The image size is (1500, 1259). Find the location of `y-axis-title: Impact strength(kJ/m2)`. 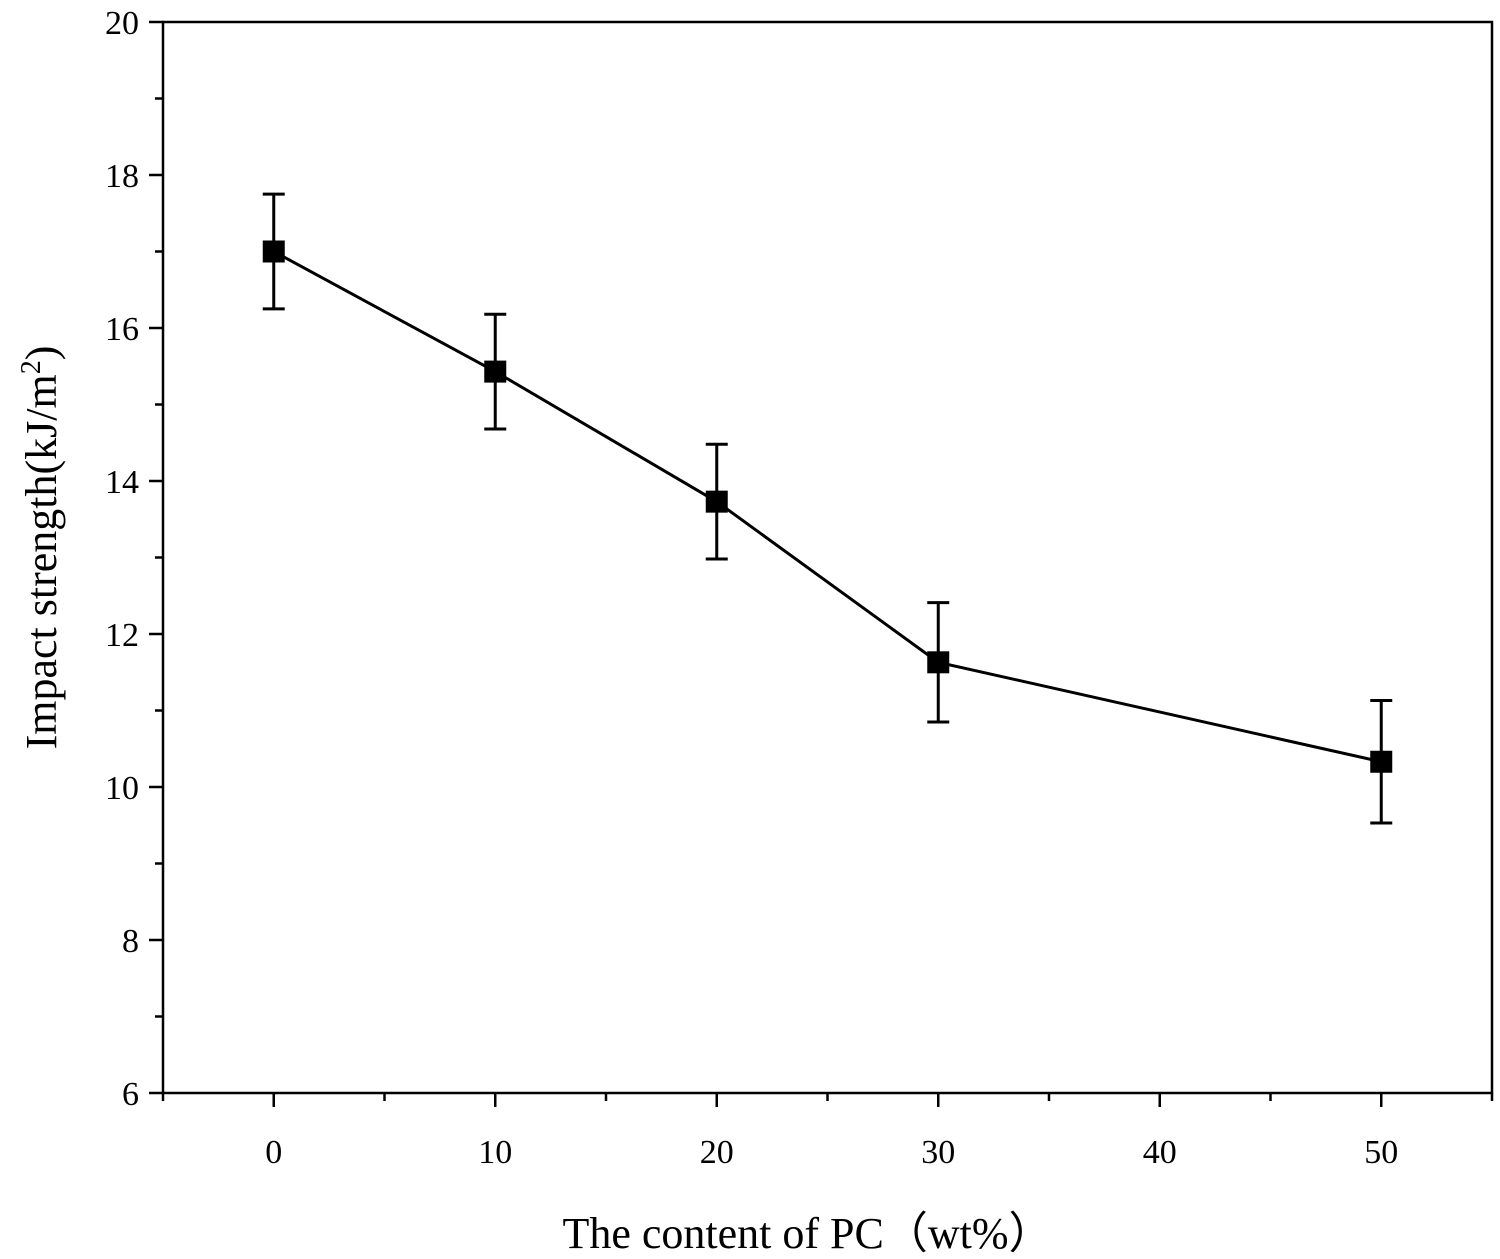

y-axis-title: Impact strength(kJ/m2) is located at coordinates (41, 548).